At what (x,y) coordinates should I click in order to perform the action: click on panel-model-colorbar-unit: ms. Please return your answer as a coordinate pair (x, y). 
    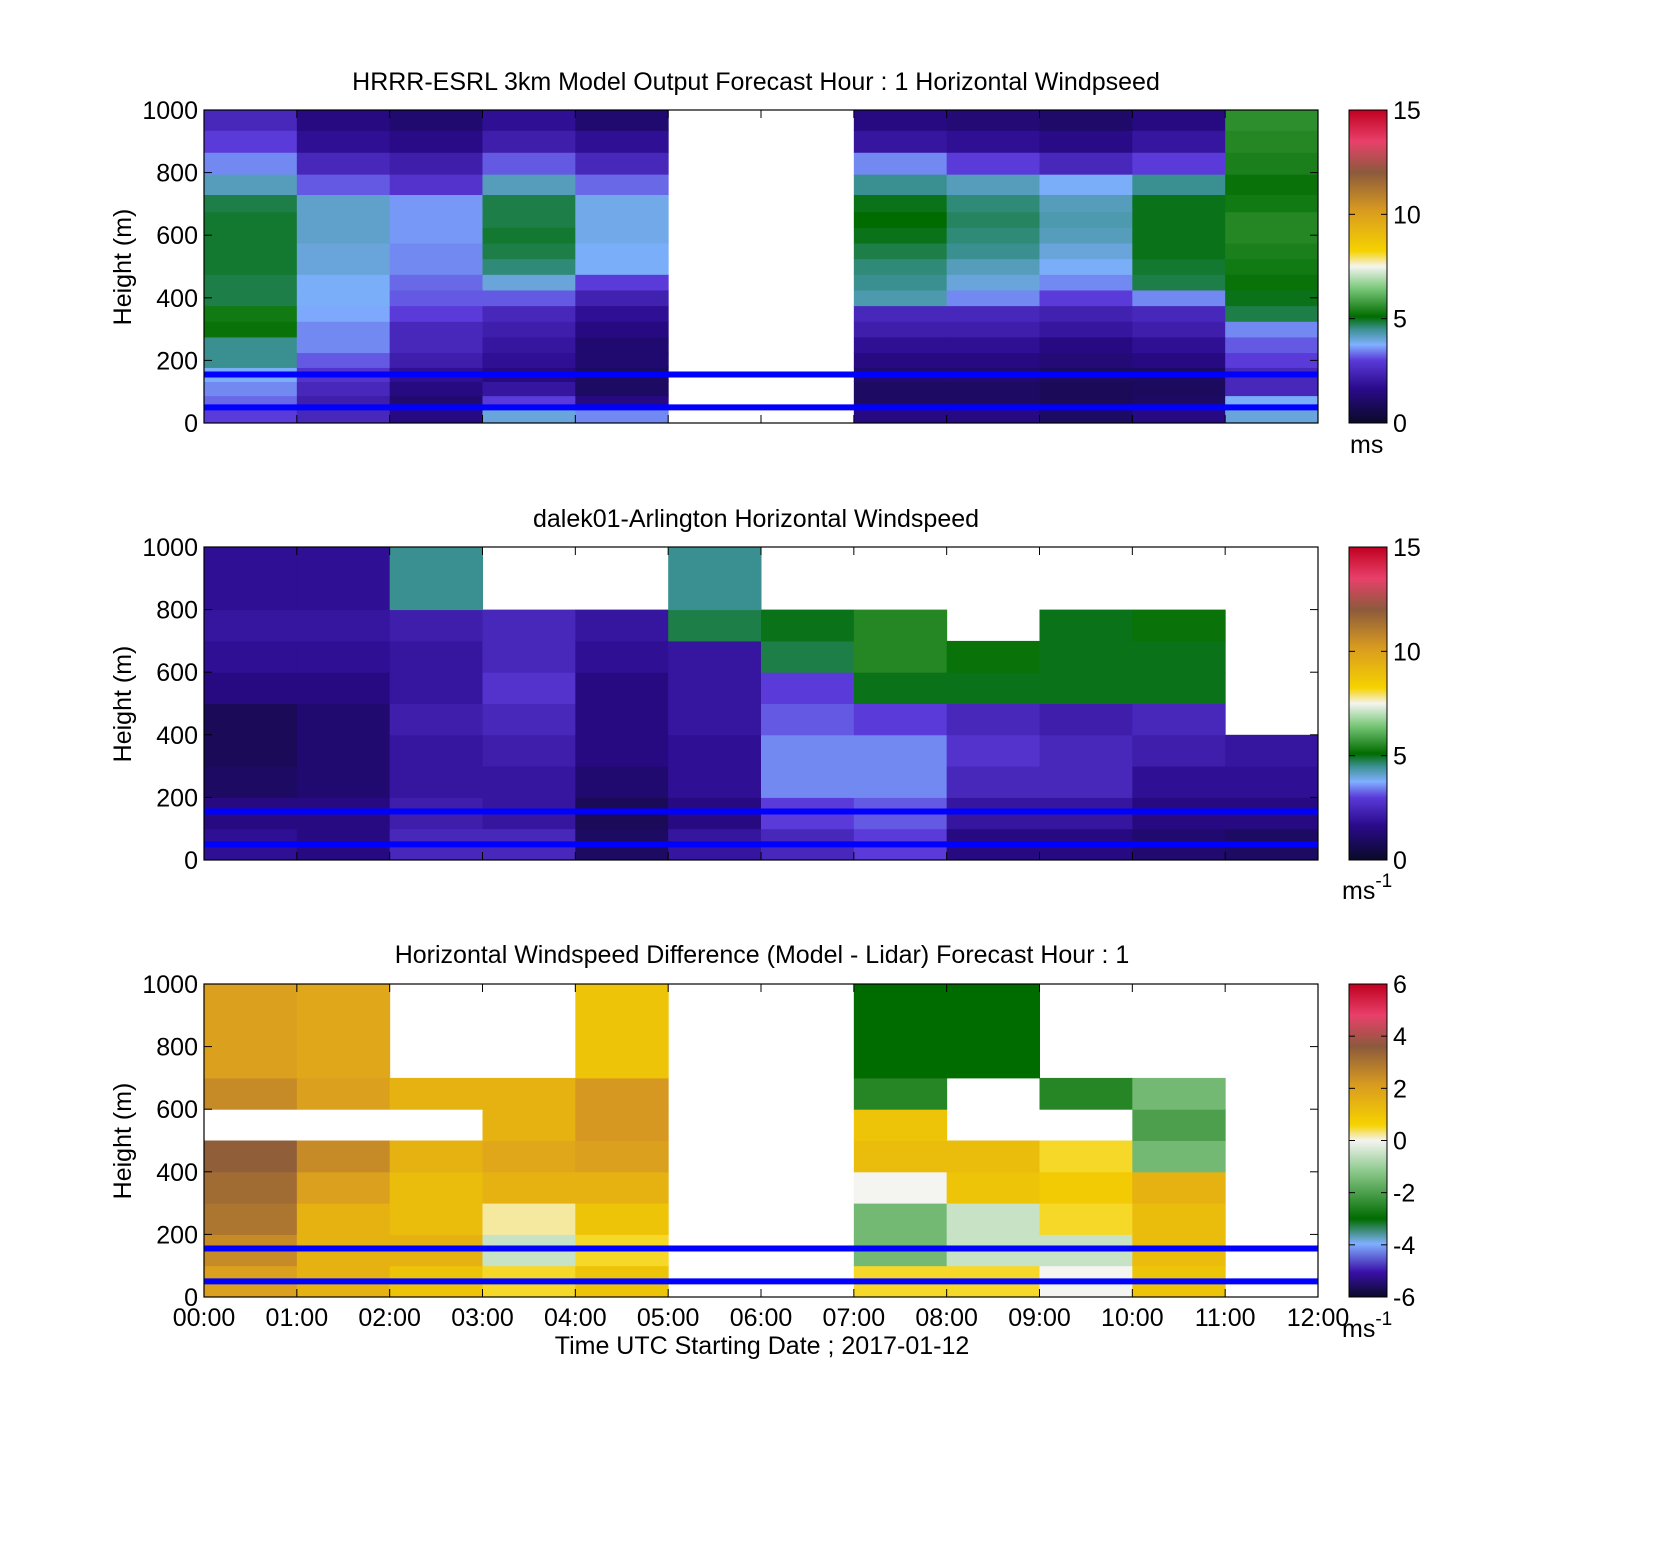
    Looking at the image, I should click on (1366, 445).